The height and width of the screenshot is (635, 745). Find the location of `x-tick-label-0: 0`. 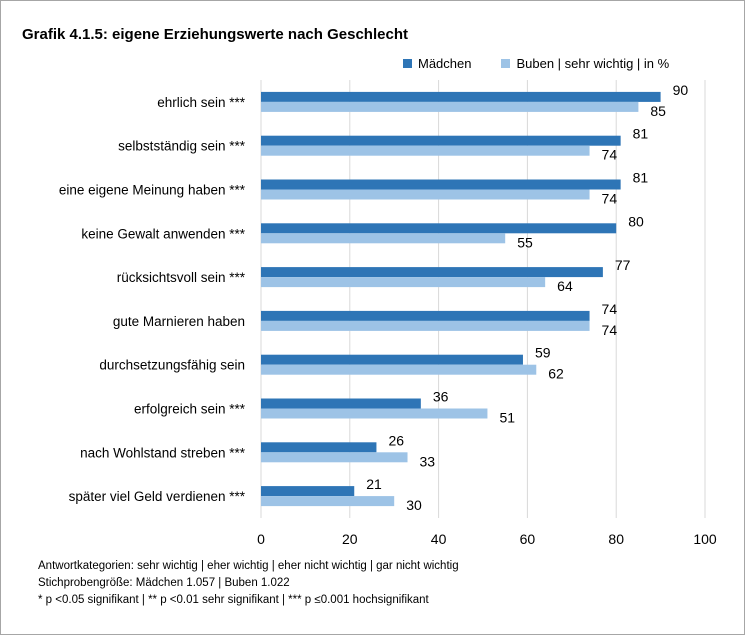

x-tick-label-0: 0 is located at coordinates (261, 539).